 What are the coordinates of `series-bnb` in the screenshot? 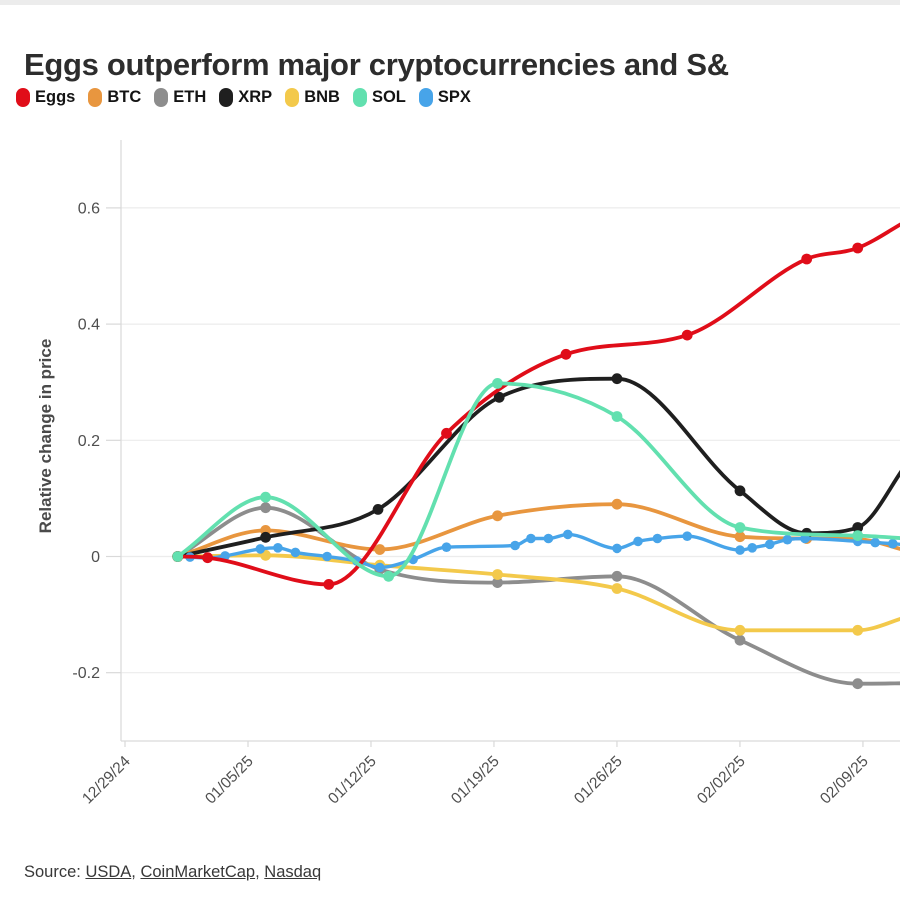 It's located at (536, 592).